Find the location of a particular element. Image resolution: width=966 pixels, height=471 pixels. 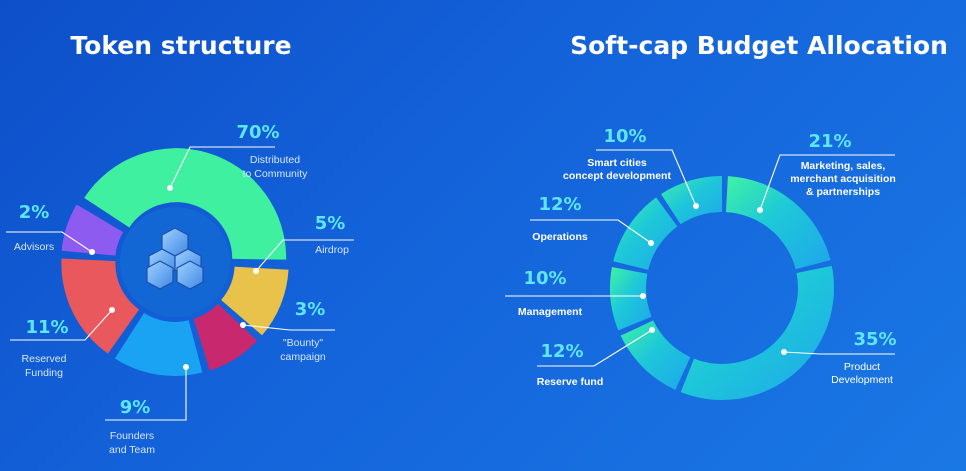

budget-pct-operations: 12% is located at coordinates (559, 204).